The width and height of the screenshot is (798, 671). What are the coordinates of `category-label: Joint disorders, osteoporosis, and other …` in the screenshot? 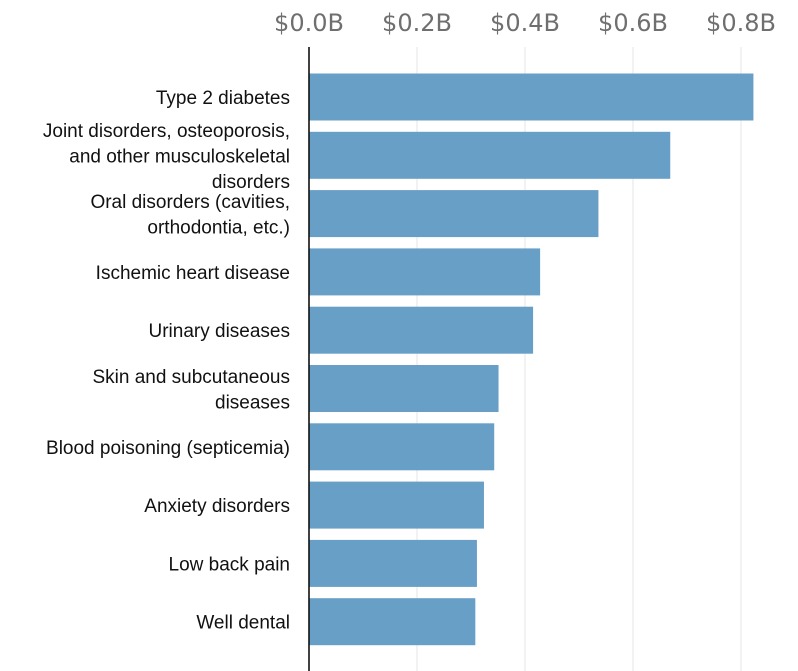 It's located at (166, 157).